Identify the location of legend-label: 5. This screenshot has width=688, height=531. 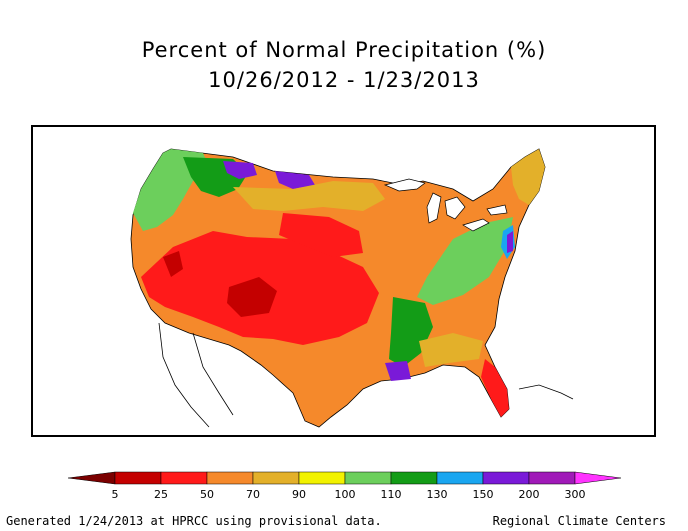
(115, 494).